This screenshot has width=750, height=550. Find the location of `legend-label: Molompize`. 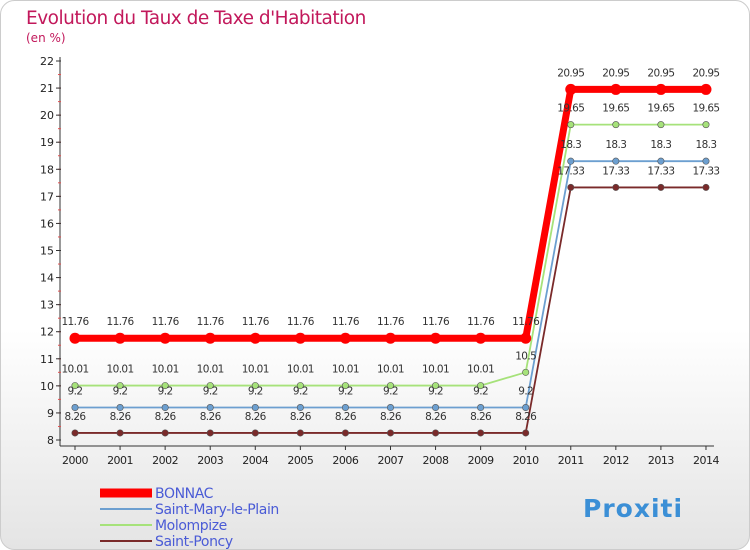

legend-label: Molompize is located at coordinates (191, 526).